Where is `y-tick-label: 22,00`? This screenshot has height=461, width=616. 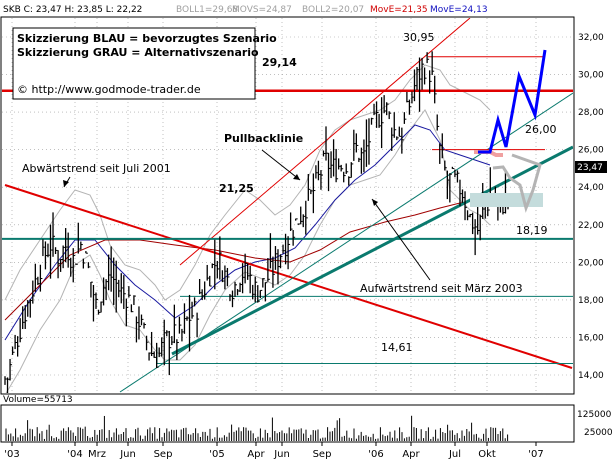 y-tick-label: 22,00 is located at coordinates (591, 226).